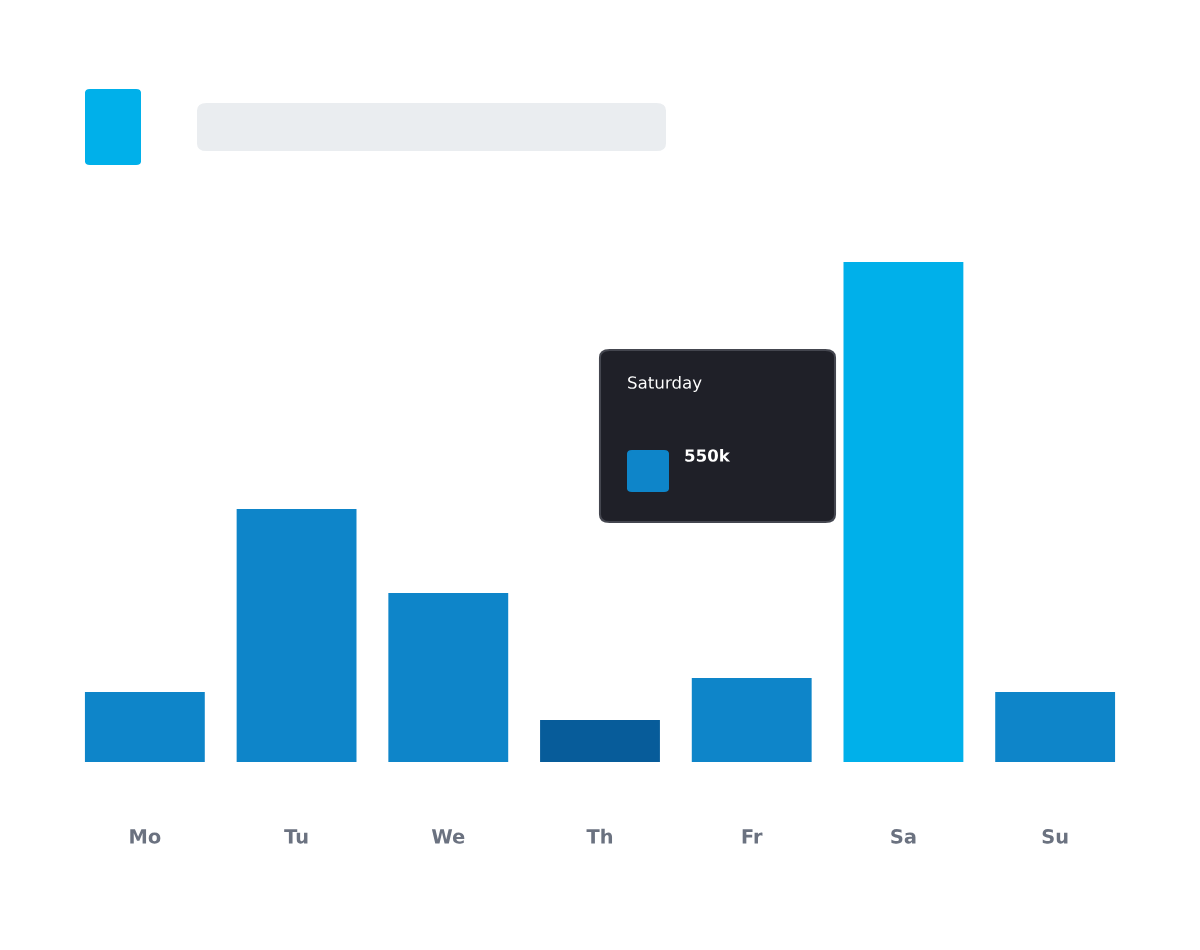 The width and height of the screenshot is (1200, 950). What do you see at coordinates (903, 836) in the screenshot?
I see `x-tick-label: Sa` at bounding box center [903, 836].